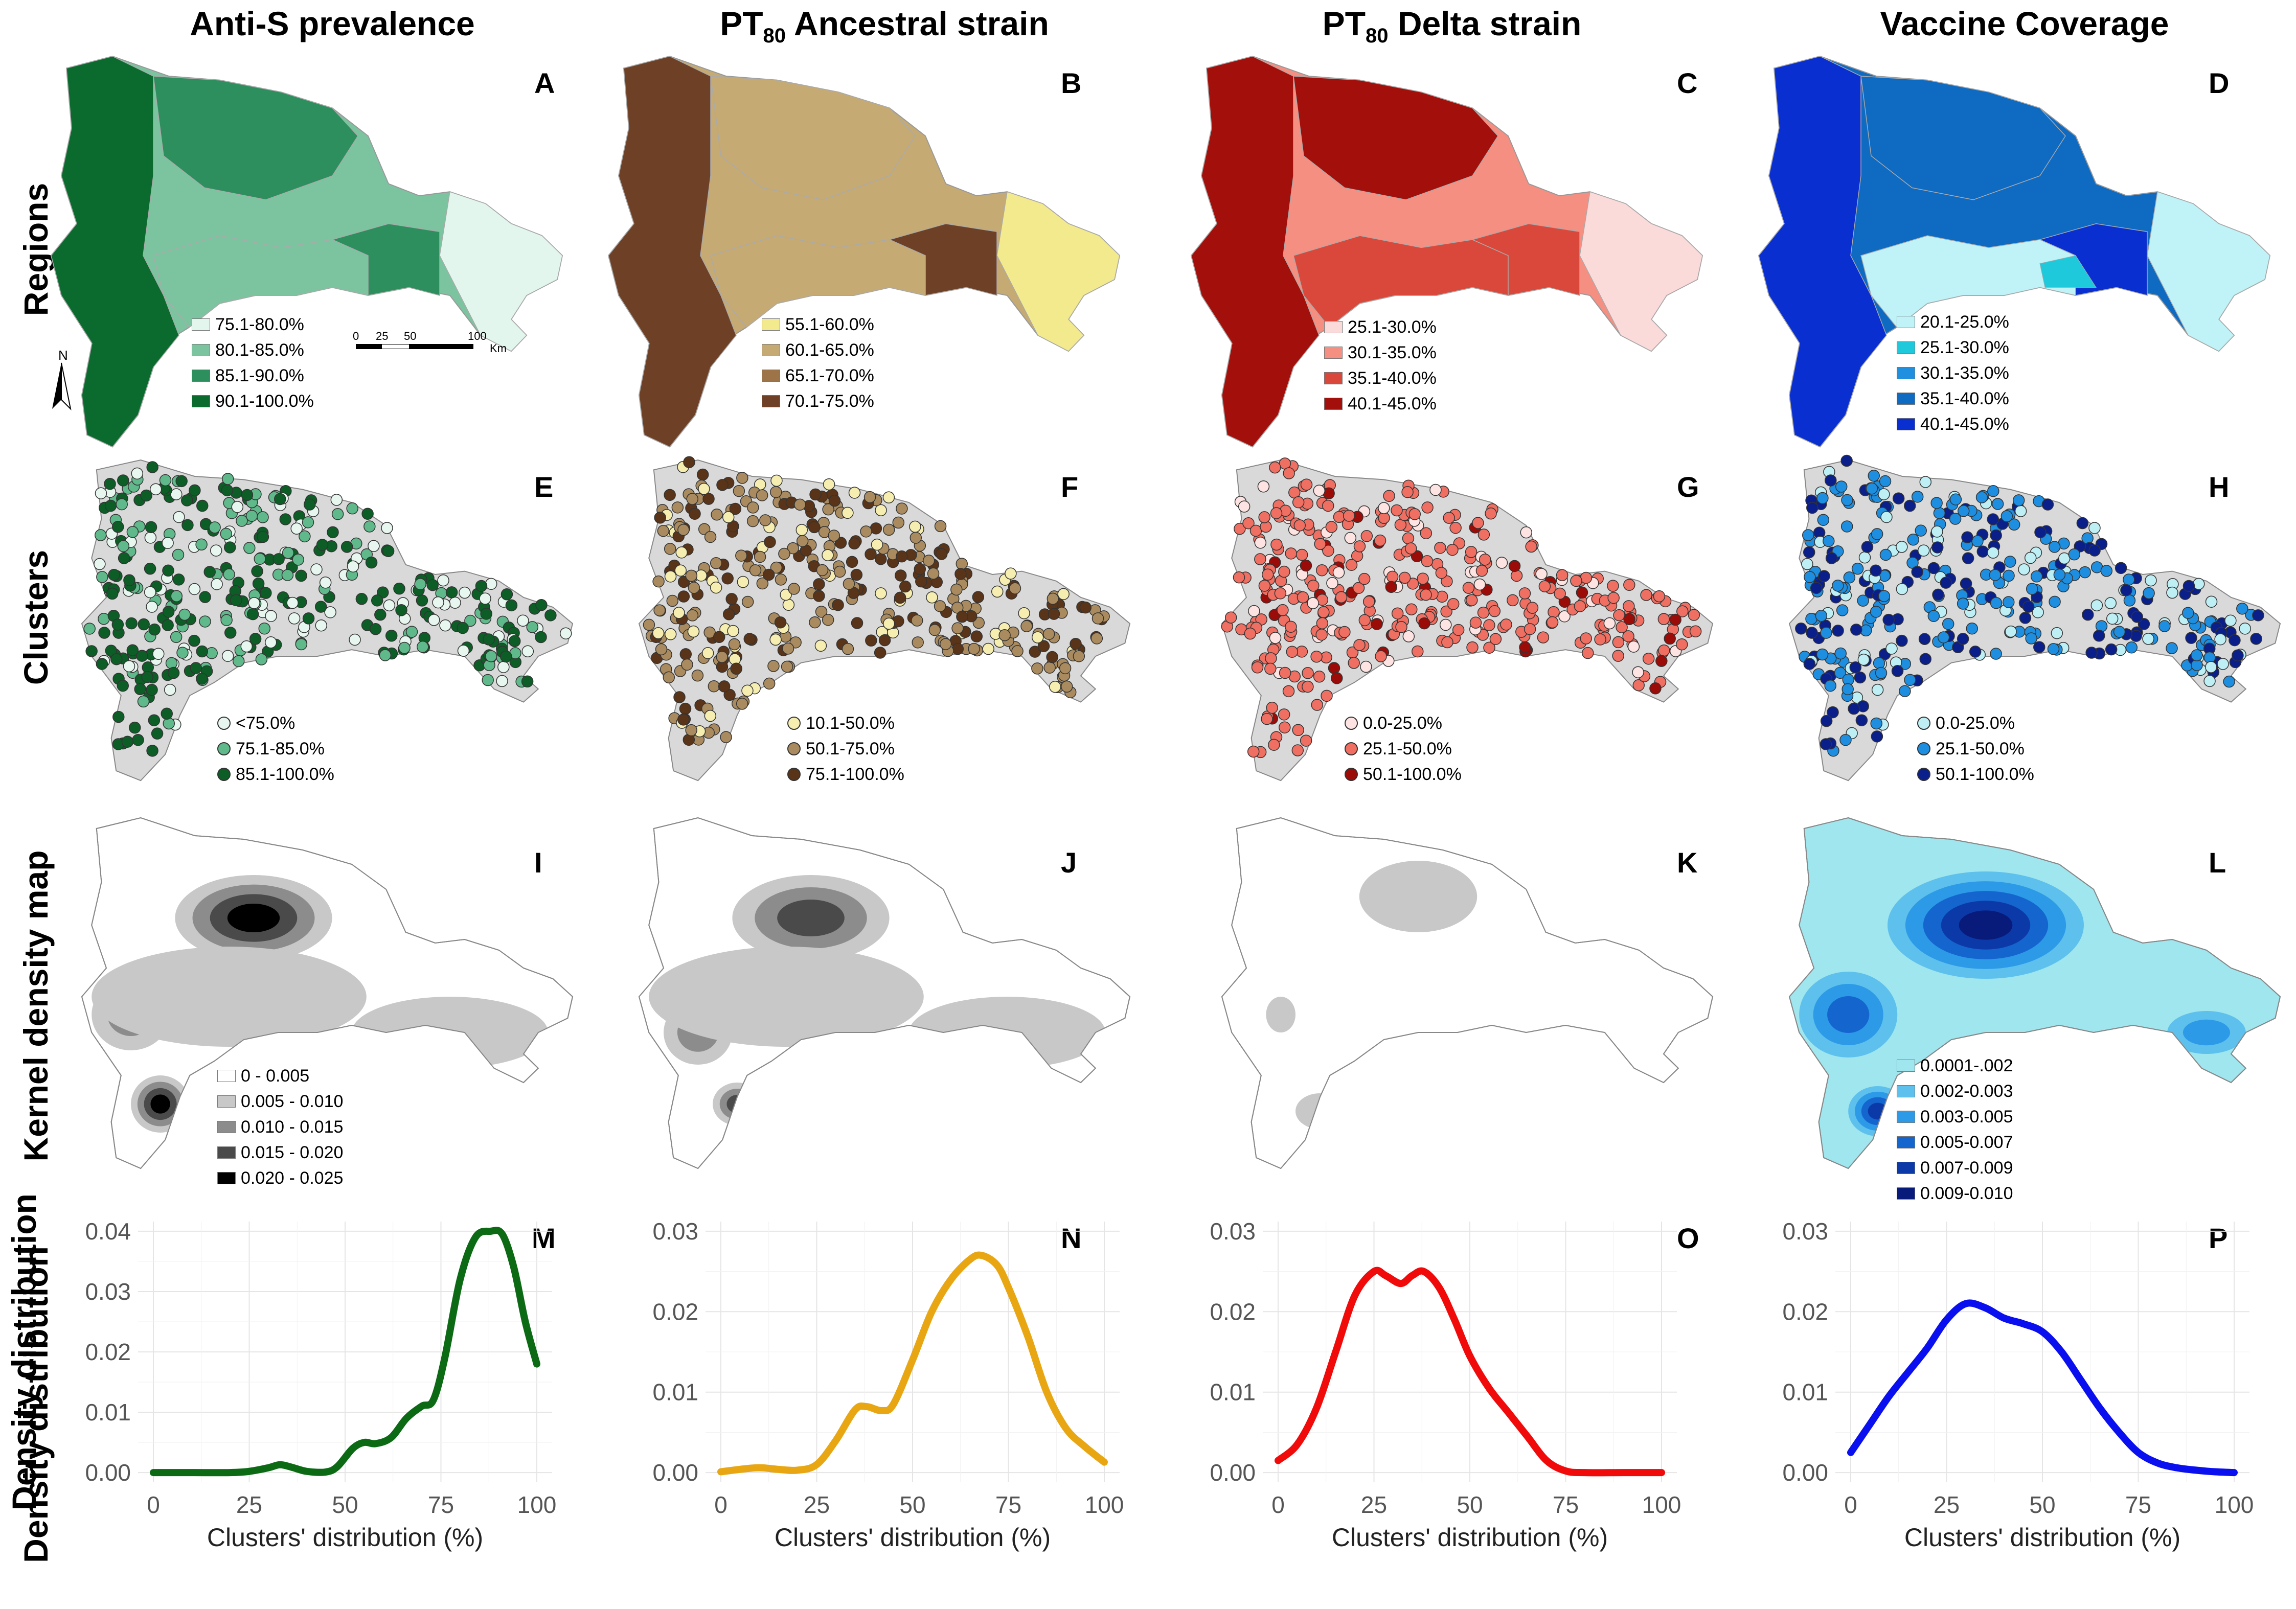  Describe the element at coordinates (1470, 1504) in the screenshot. I see `x-tick-label: 50` at that location.